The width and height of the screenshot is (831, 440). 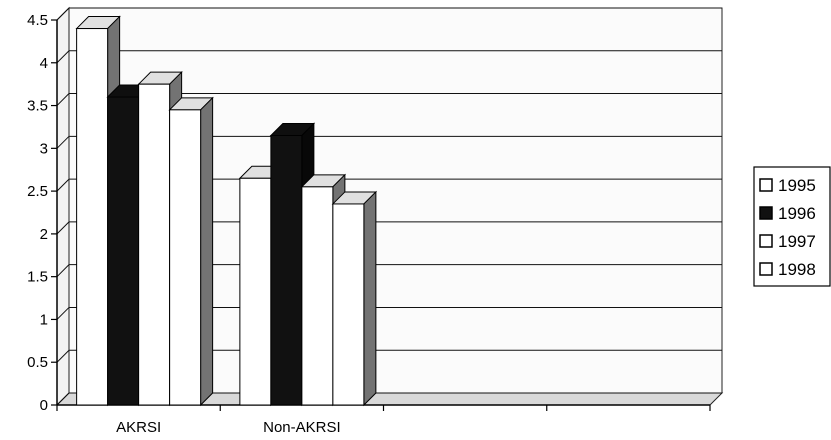 What do you see at coordinates (44, 319) in the screenshot?
I see `y-tick-label: 1` at bounding box center [44, 319].